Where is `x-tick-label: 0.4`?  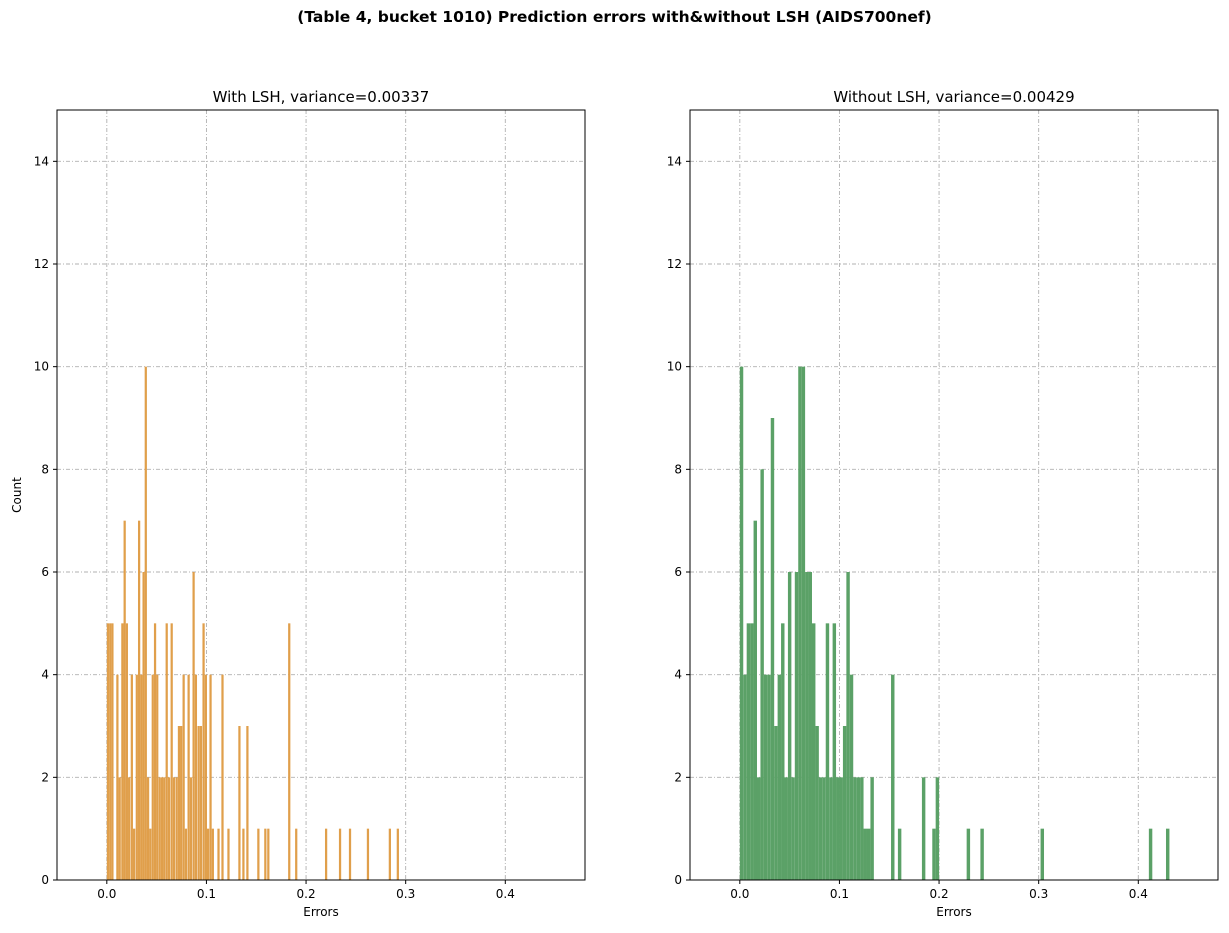 x-tick-label: 0.4 is located at coordinates (1138, 894).